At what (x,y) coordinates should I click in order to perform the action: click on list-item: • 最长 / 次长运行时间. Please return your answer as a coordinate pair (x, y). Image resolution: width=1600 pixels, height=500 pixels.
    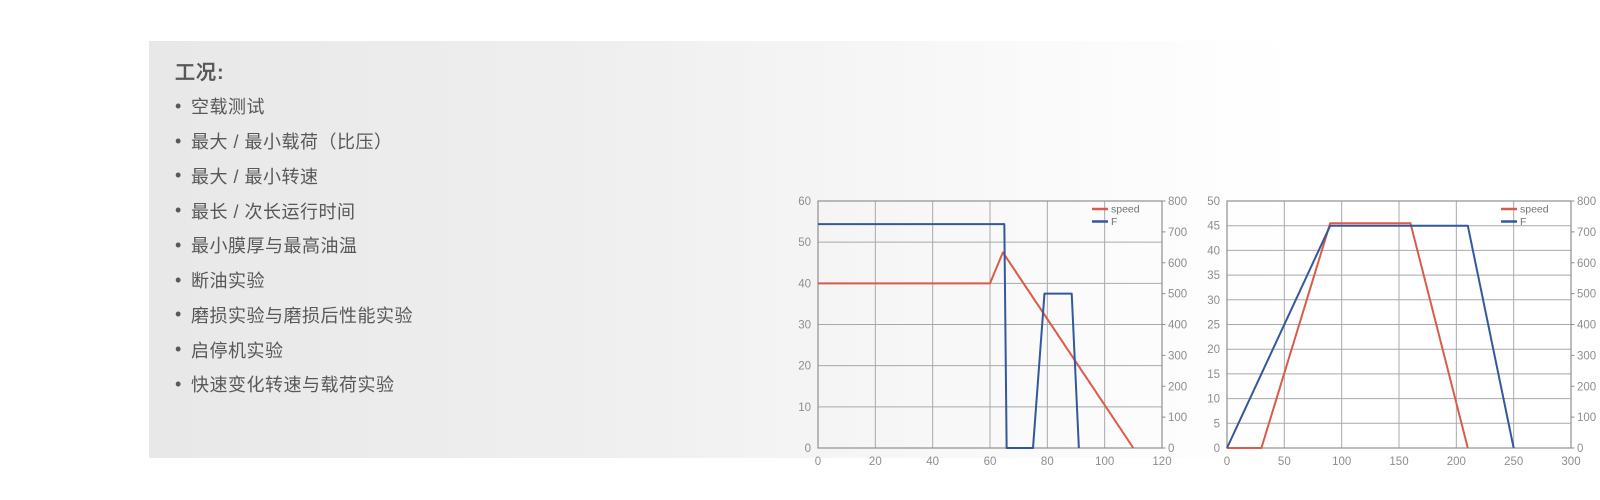
    Looking at the image, I should click on (294, 210).